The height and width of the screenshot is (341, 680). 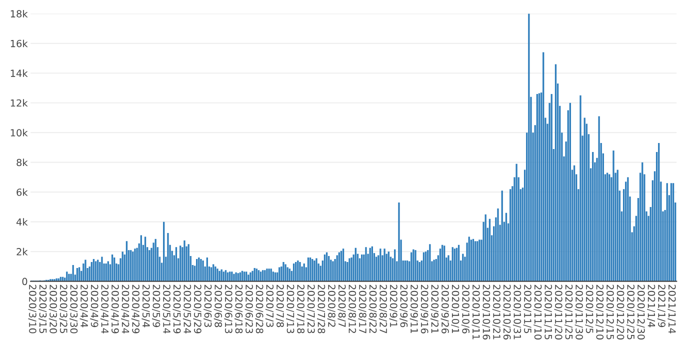 What do you see at coordinates (383, 309) in the screenshot?
I see `x-tick-label: 2020/8/27` at bounding box center [383, 309].